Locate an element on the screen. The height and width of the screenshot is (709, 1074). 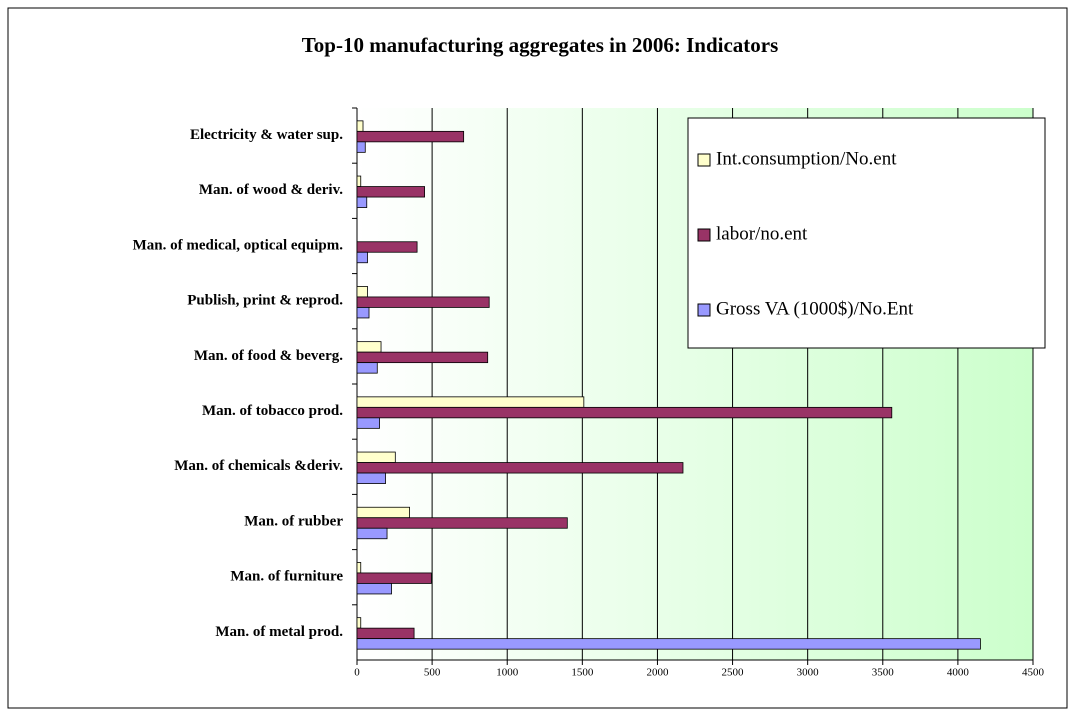
x-tick-label: 3000 is located at coordinates (808, 673).